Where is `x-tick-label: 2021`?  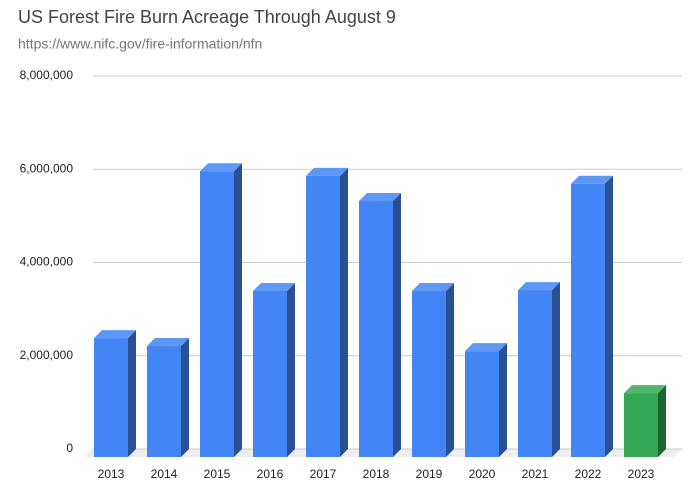
x-tick-label: 2021 is located at coordinates (535, 474).